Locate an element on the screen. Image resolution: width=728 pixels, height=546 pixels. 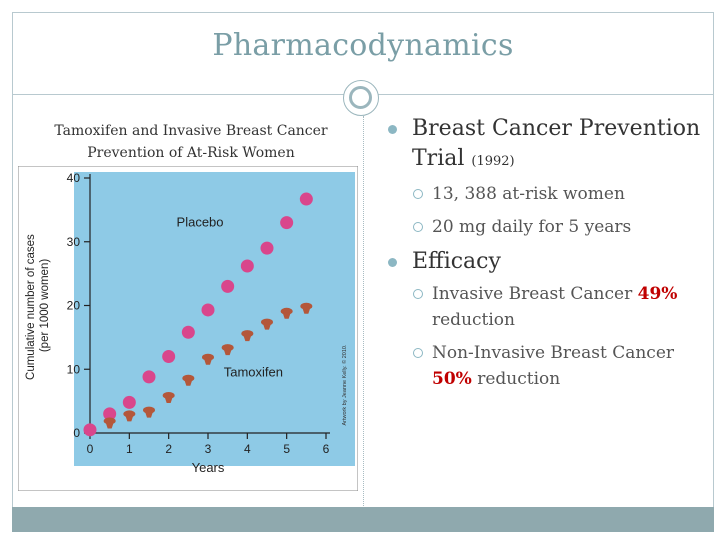
bullet-efficacy-text: Efficacy is located at coordinates (456, 261).